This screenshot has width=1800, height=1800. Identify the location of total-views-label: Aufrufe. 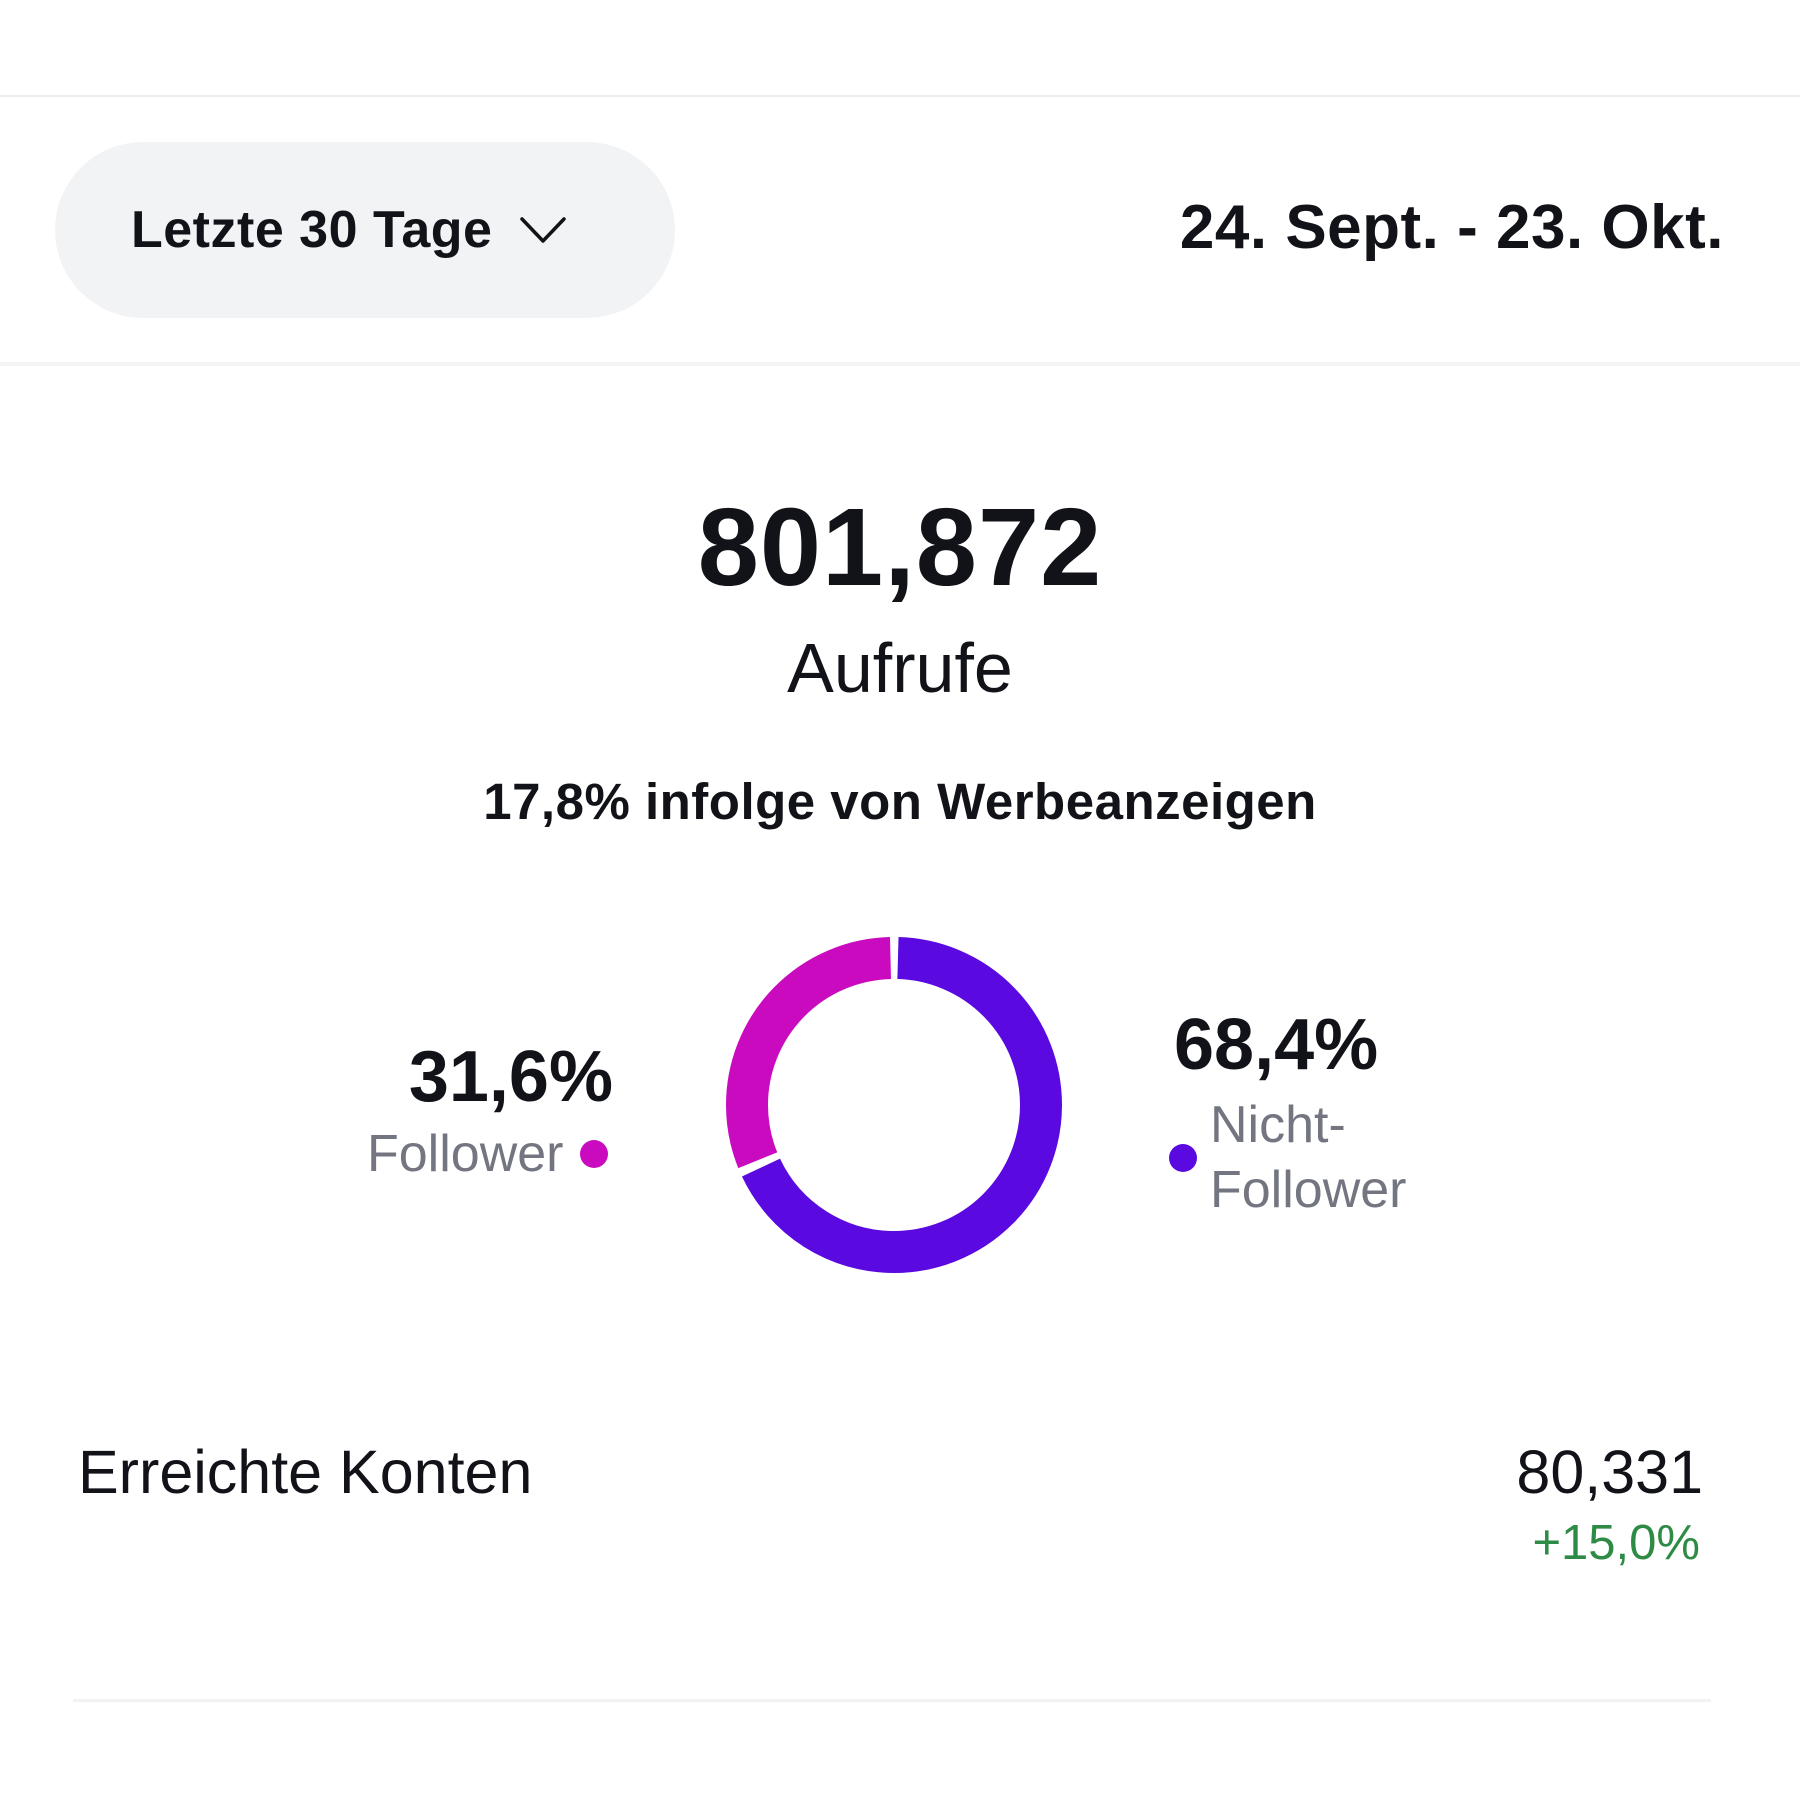
(900, 668).